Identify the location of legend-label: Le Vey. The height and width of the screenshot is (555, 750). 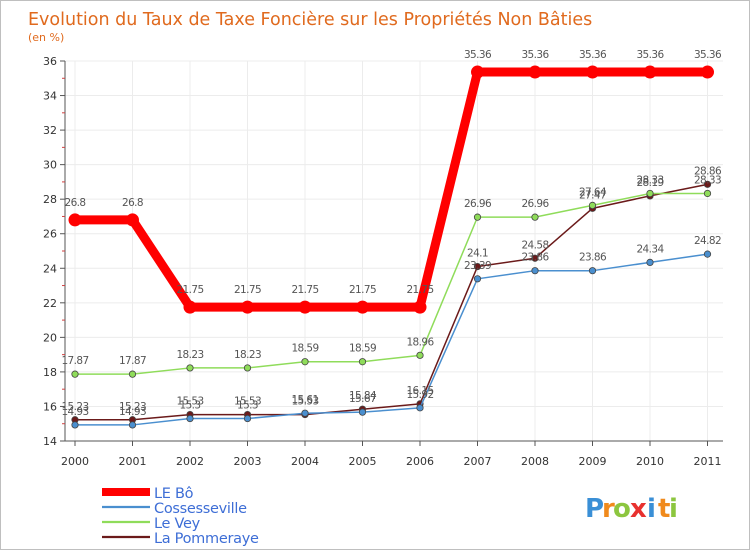
(177, 524).